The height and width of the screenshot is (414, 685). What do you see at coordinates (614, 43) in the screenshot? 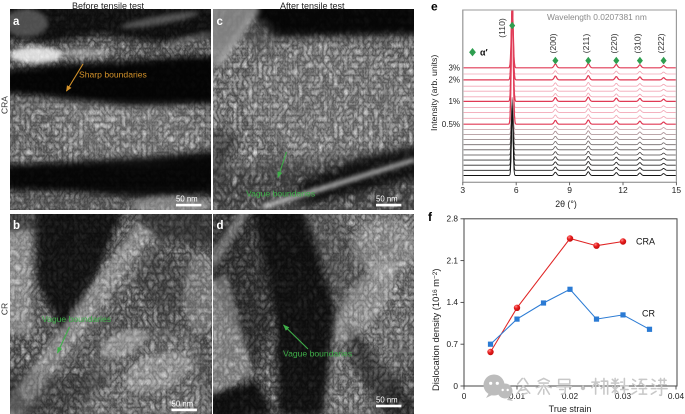
I see `svg-text: (220)` at bounding box center [614, 43].